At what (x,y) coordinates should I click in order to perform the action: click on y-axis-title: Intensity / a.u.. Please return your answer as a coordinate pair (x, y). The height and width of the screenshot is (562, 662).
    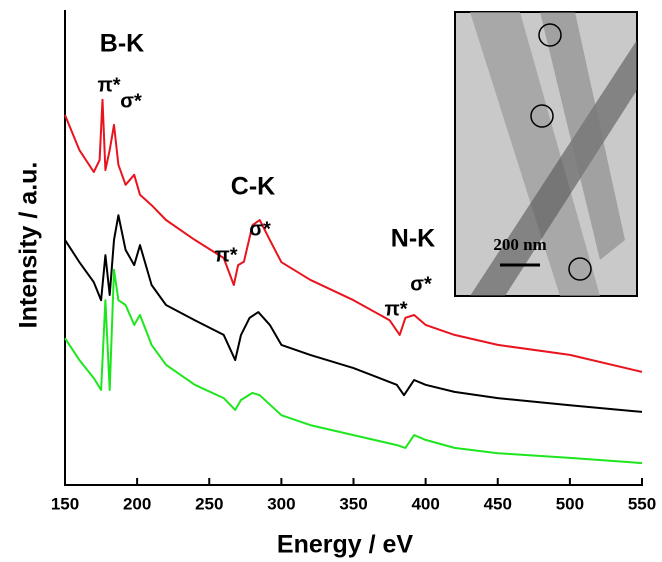
    Looking at the image, I should click on (29, 245).